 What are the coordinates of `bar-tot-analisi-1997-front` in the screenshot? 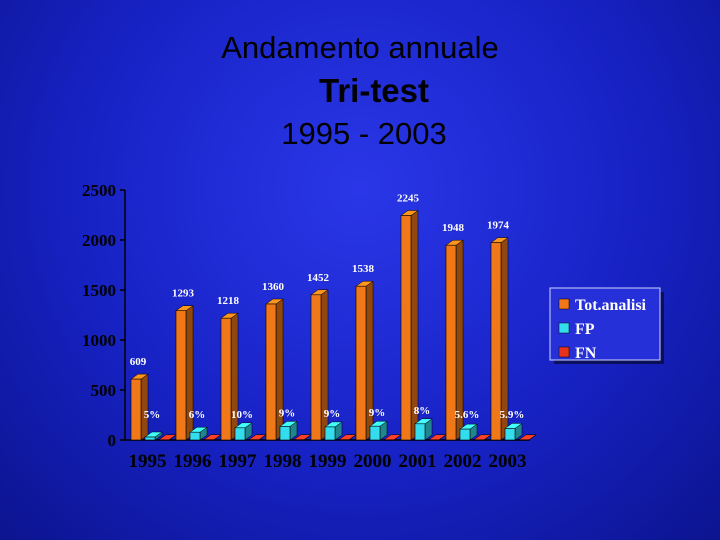 It's located at (226, 379).